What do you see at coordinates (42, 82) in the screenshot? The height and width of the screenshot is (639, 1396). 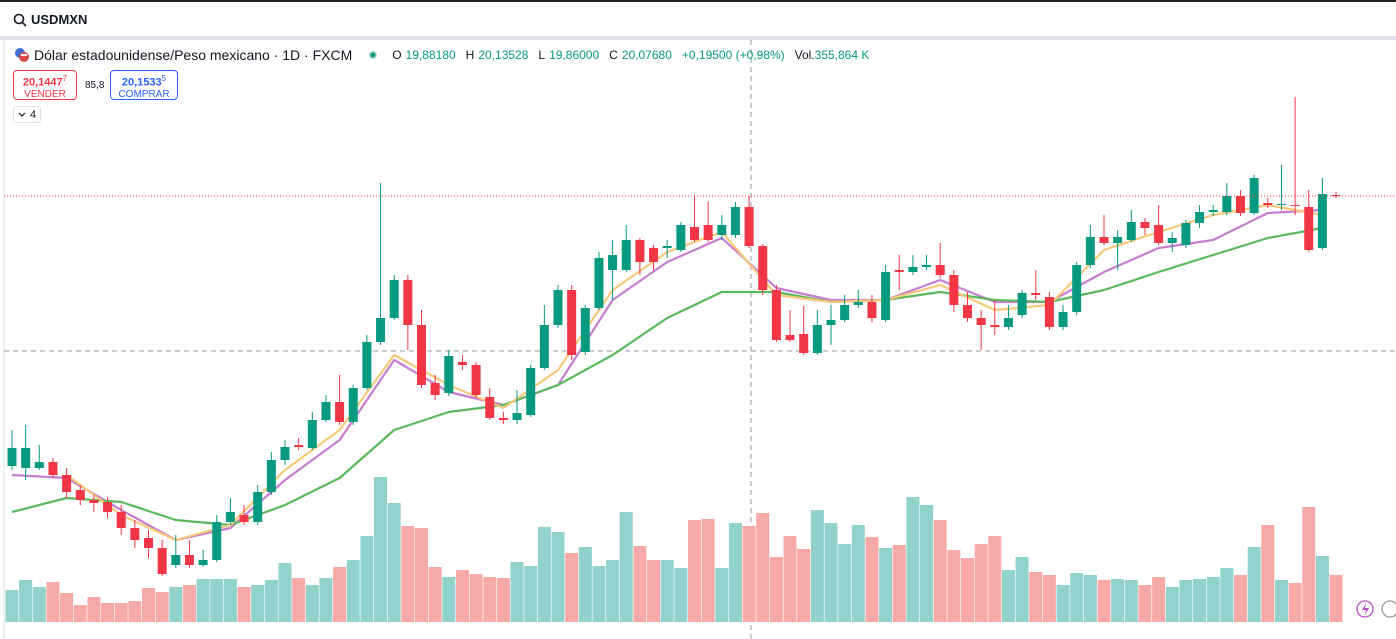 I see `sell-price: 20,1447` at bounding box center [42, 82].